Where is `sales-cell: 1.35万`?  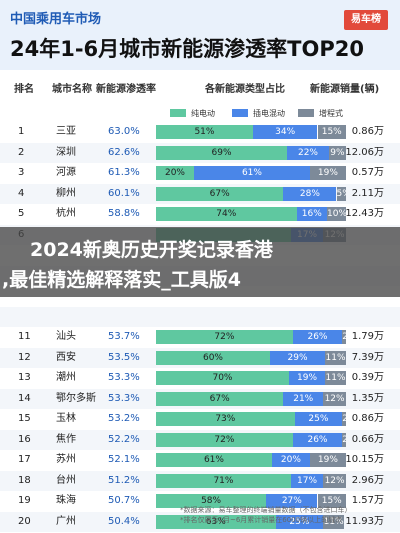 sales-cell: 1.35万 is located at coordinates (367, 398).